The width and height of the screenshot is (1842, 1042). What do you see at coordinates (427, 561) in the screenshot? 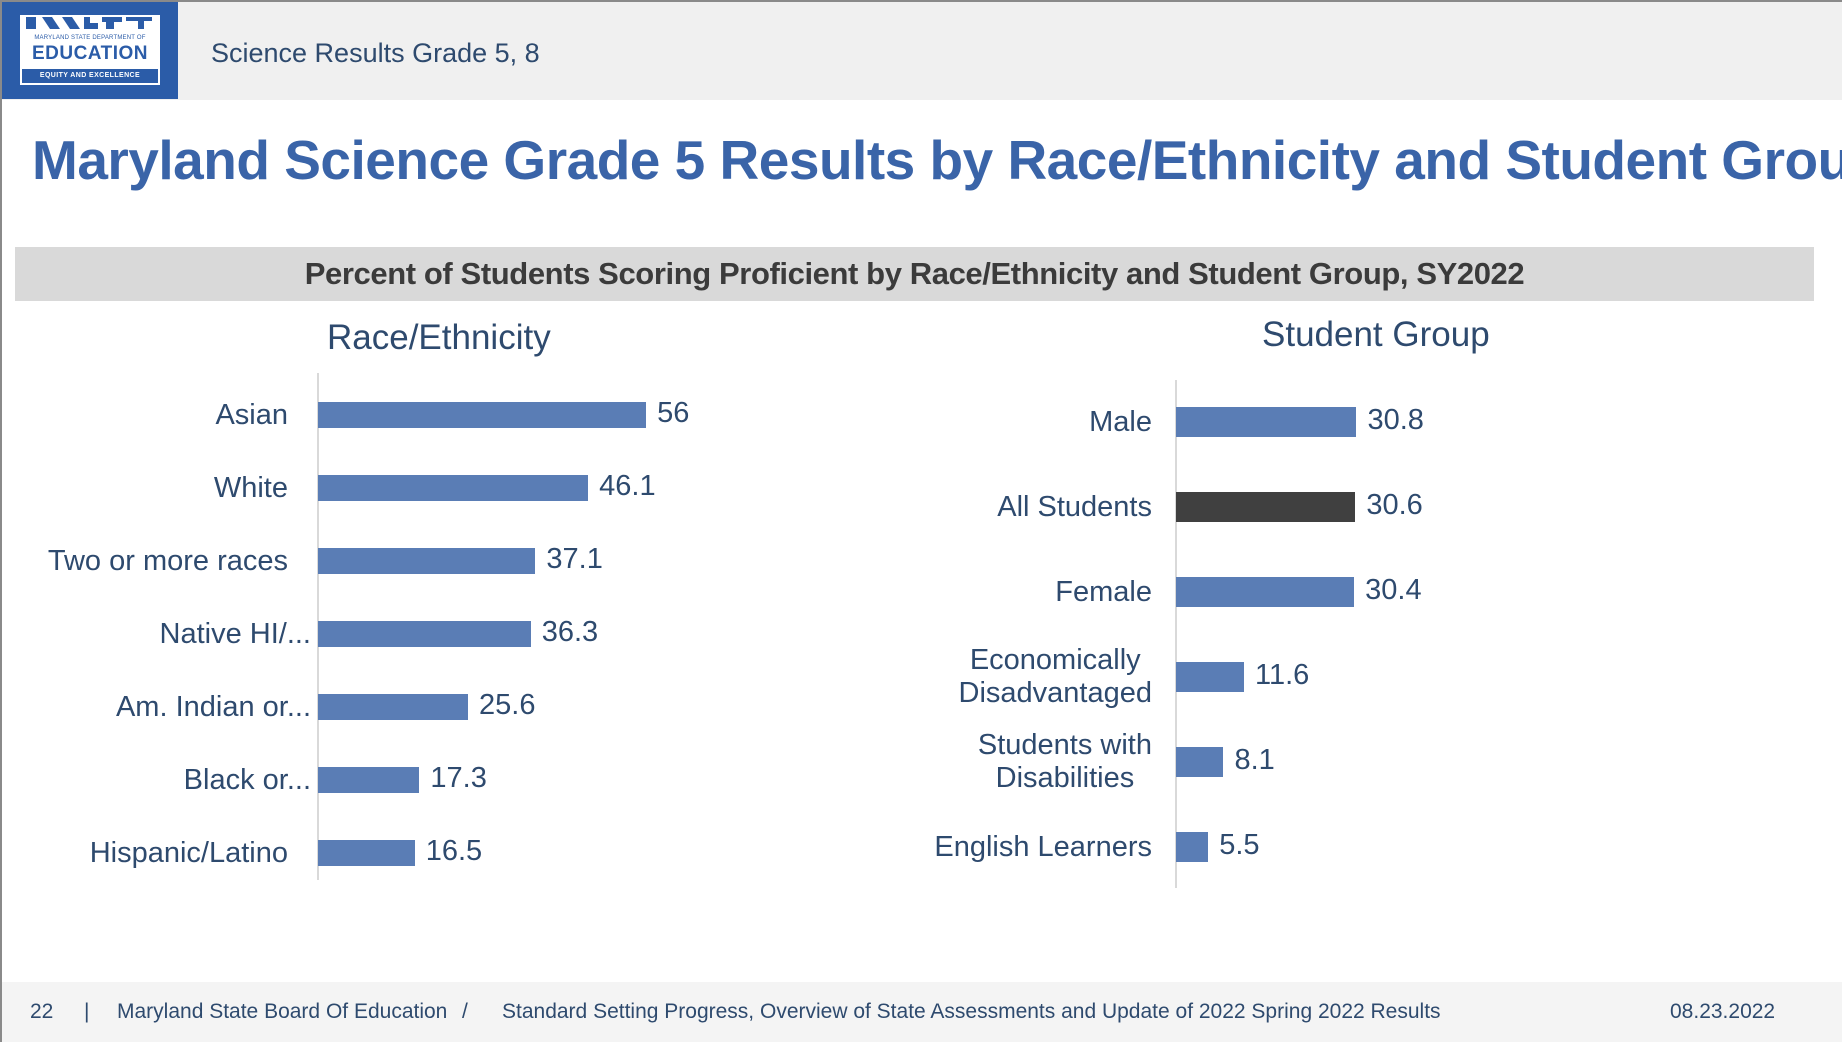
I see `bar-two-or-more-races` at bounding box center [427, 561].